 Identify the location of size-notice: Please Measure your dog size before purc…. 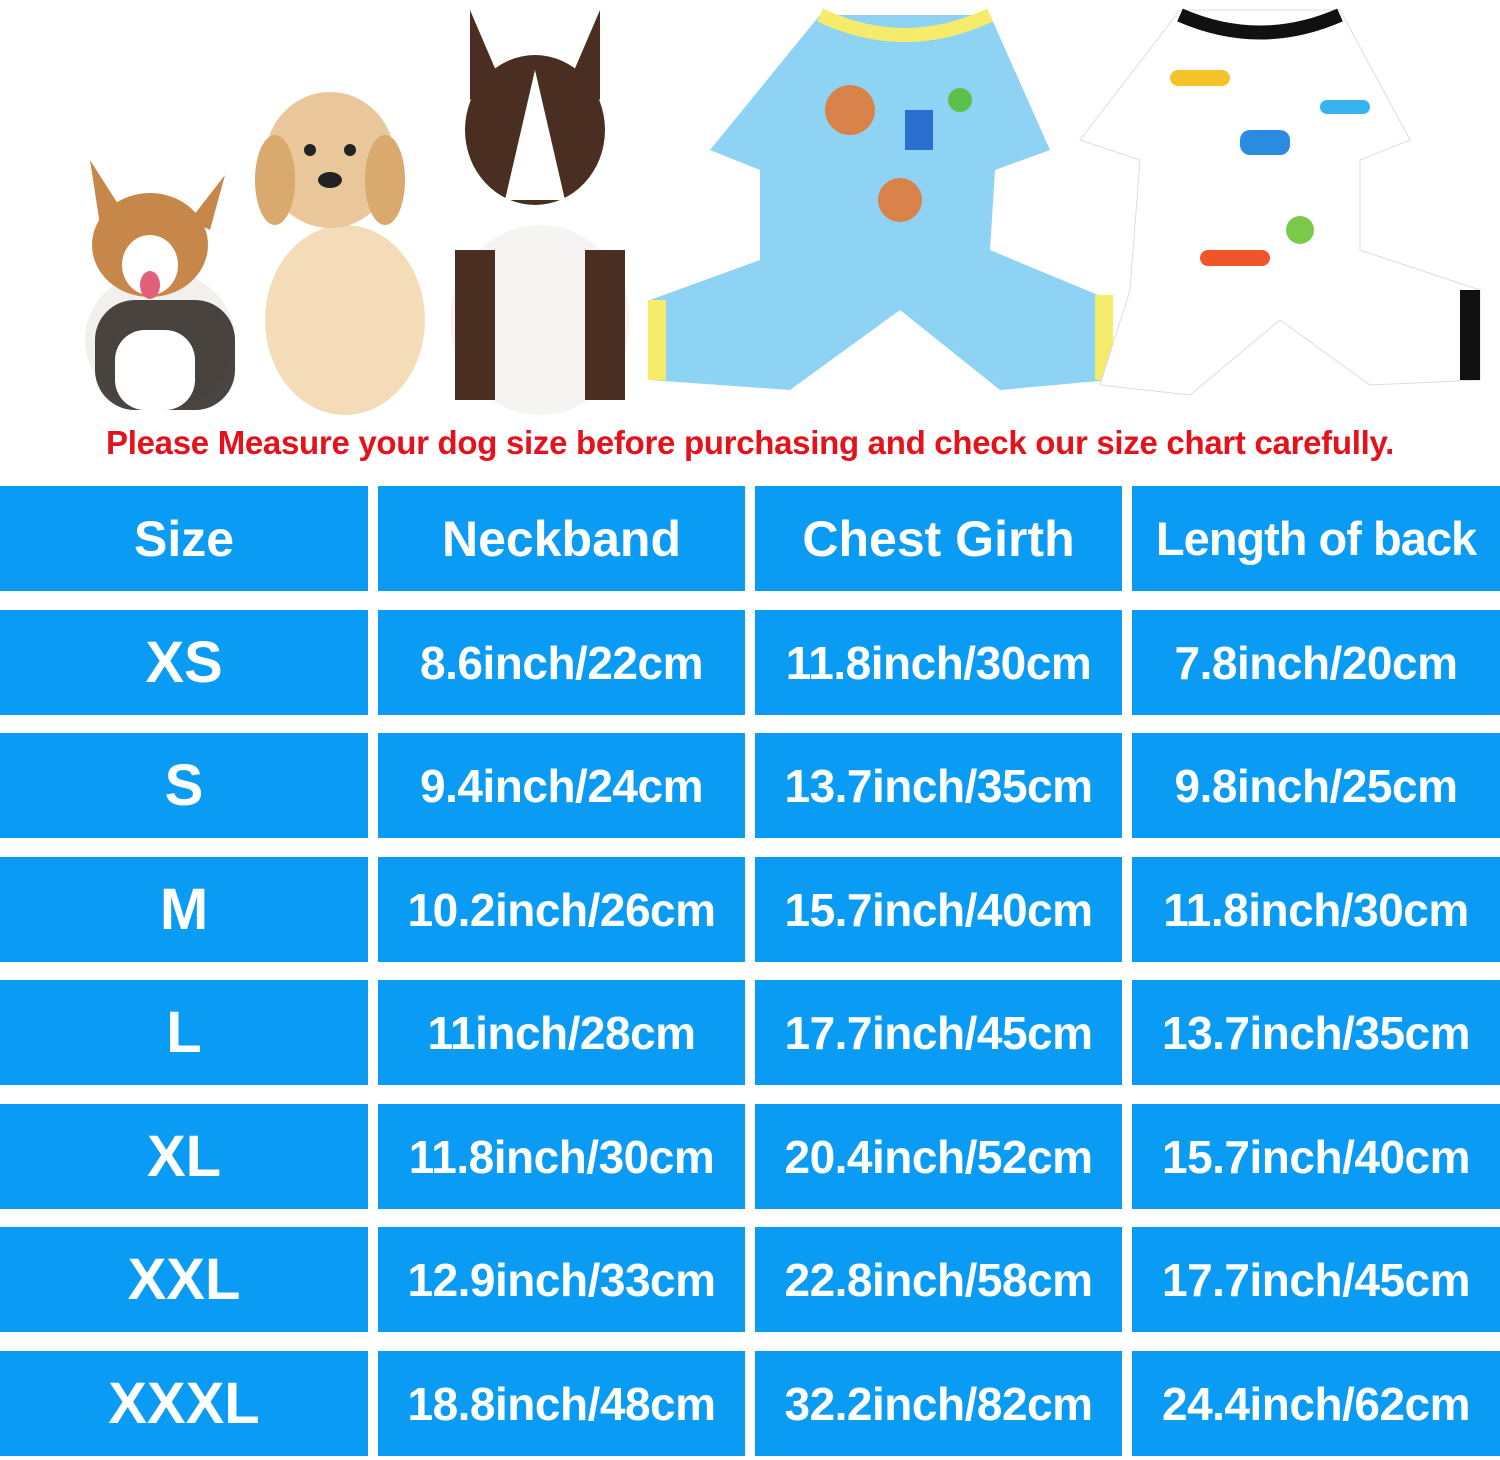
(750, 442).